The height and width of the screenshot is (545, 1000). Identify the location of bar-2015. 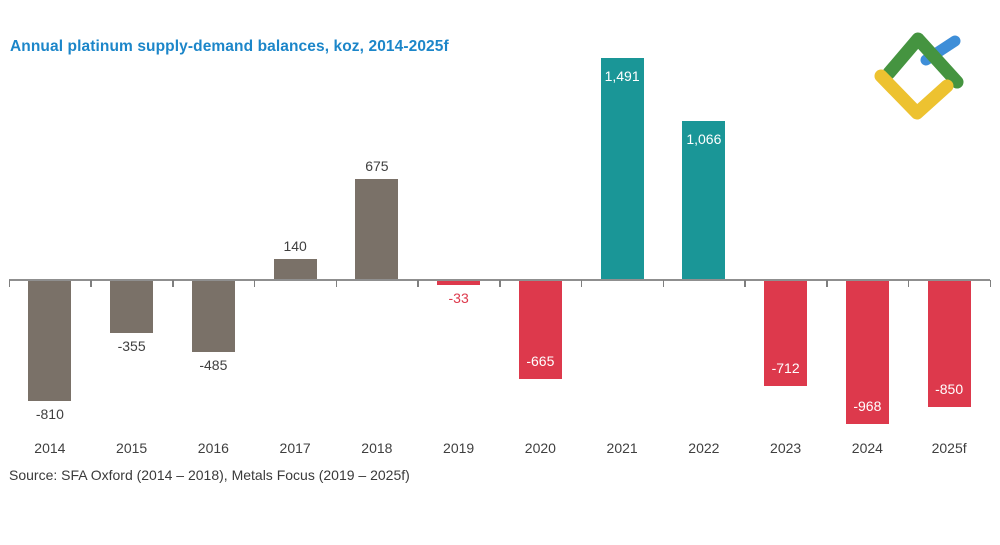
(132, 306).